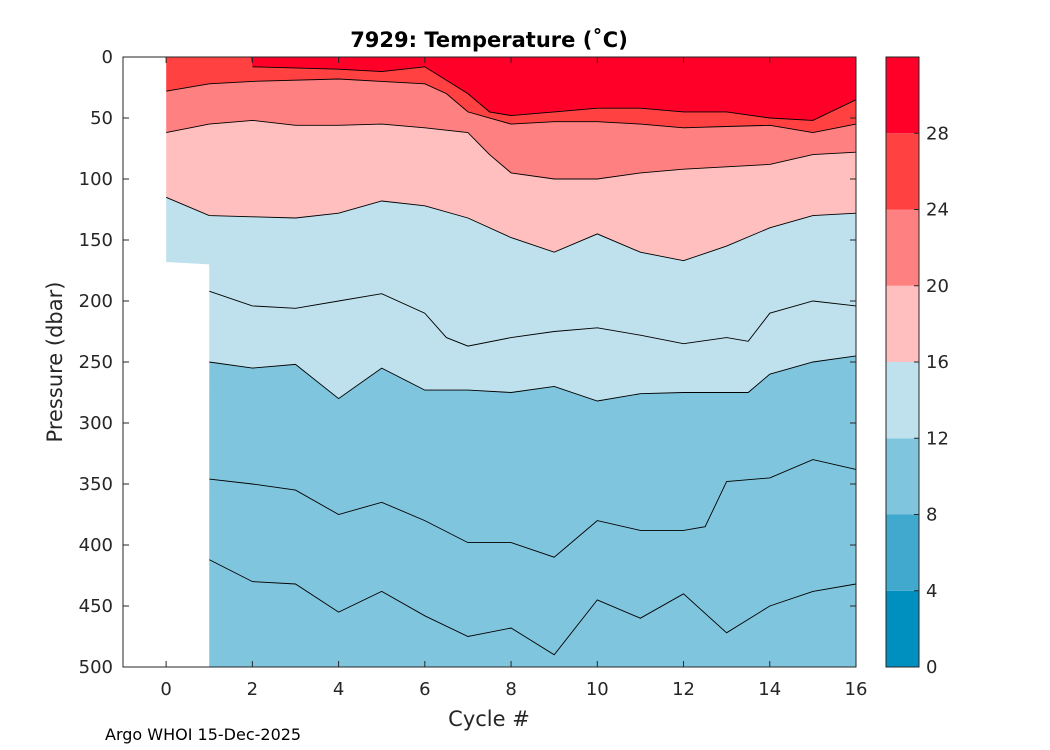 The width and height of the screenshot is (1050, 750). What do you see at coordinates (597, 689) in the screenshot?
I see `x-tick-label: 10` at bounding box center [597, 689].